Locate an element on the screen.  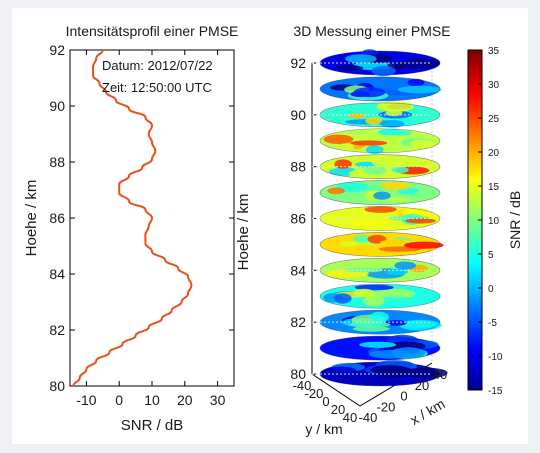
profile-y-tick-label: 82 is located at coordinates (57, 330).